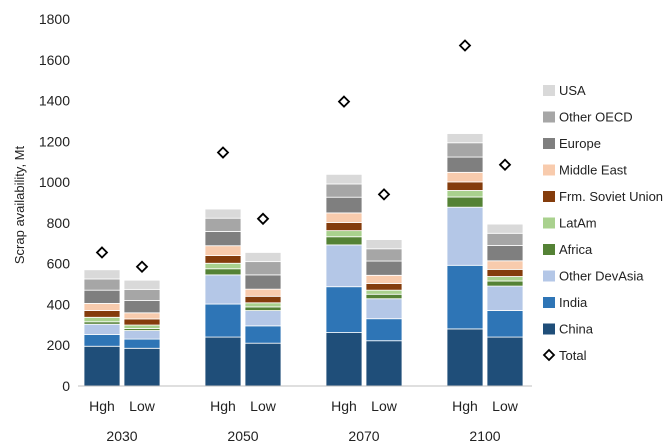 This screenshot has height=443, width=670. Describe the element at coordinates (54, 60) in the screenshot. I see `y-tick-label: 1600` at that location.